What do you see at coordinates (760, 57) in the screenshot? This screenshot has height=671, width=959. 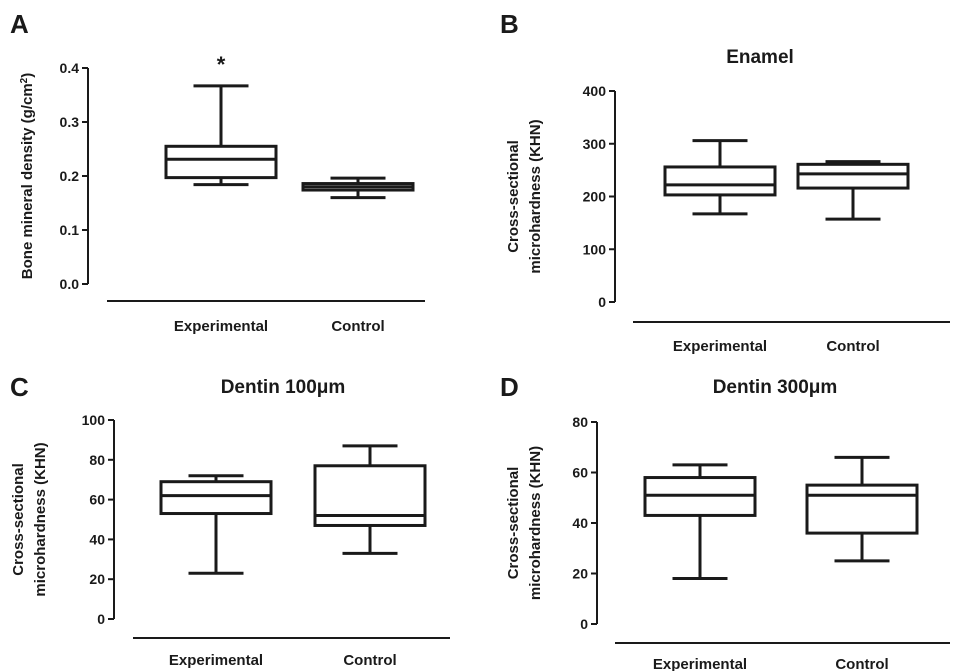 I see `chart-title: Enamel` at bounding box center [760, 57].